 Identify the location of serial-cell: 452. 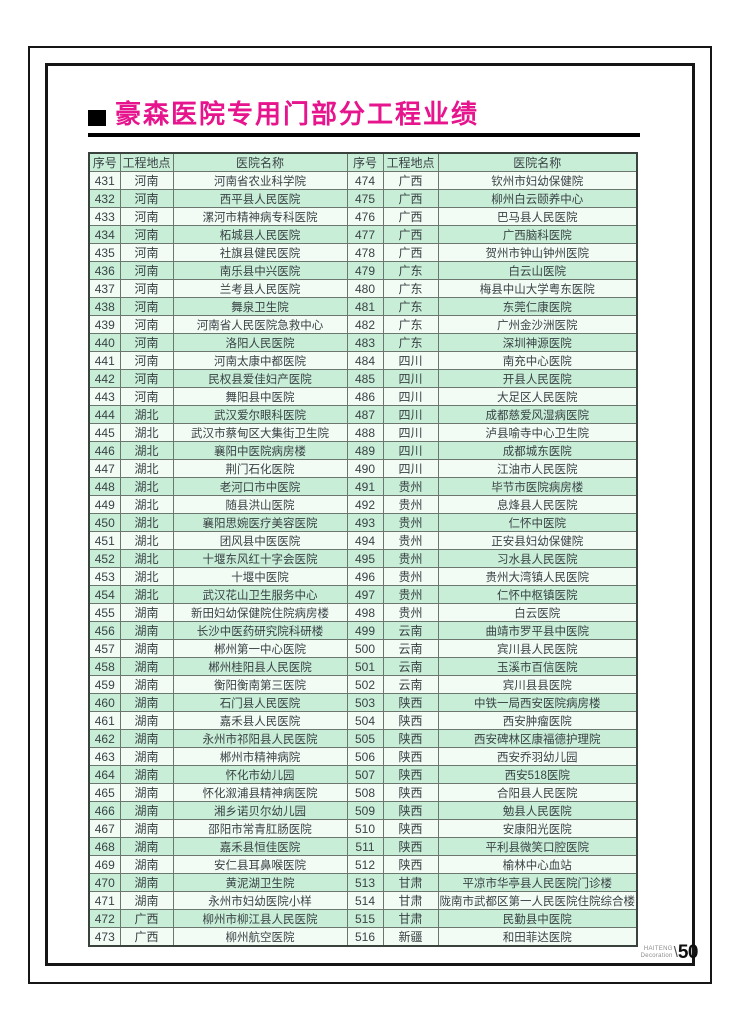
(104, 558).